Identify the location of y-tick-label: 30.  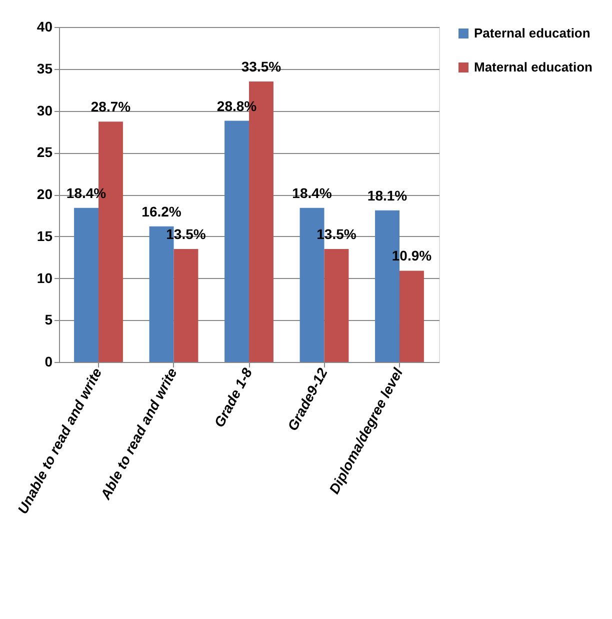
(44, 110).